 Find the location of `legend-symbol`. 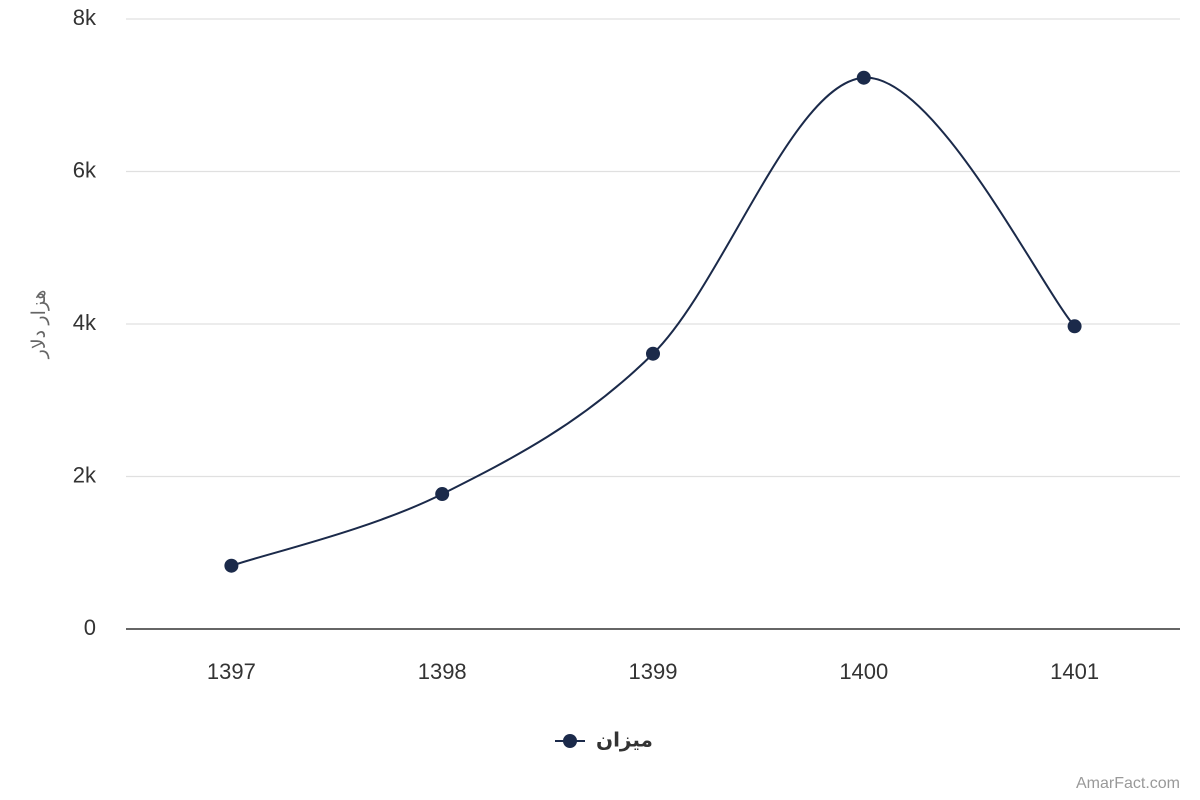

legend-symbol is located at coordinates (570, 741).